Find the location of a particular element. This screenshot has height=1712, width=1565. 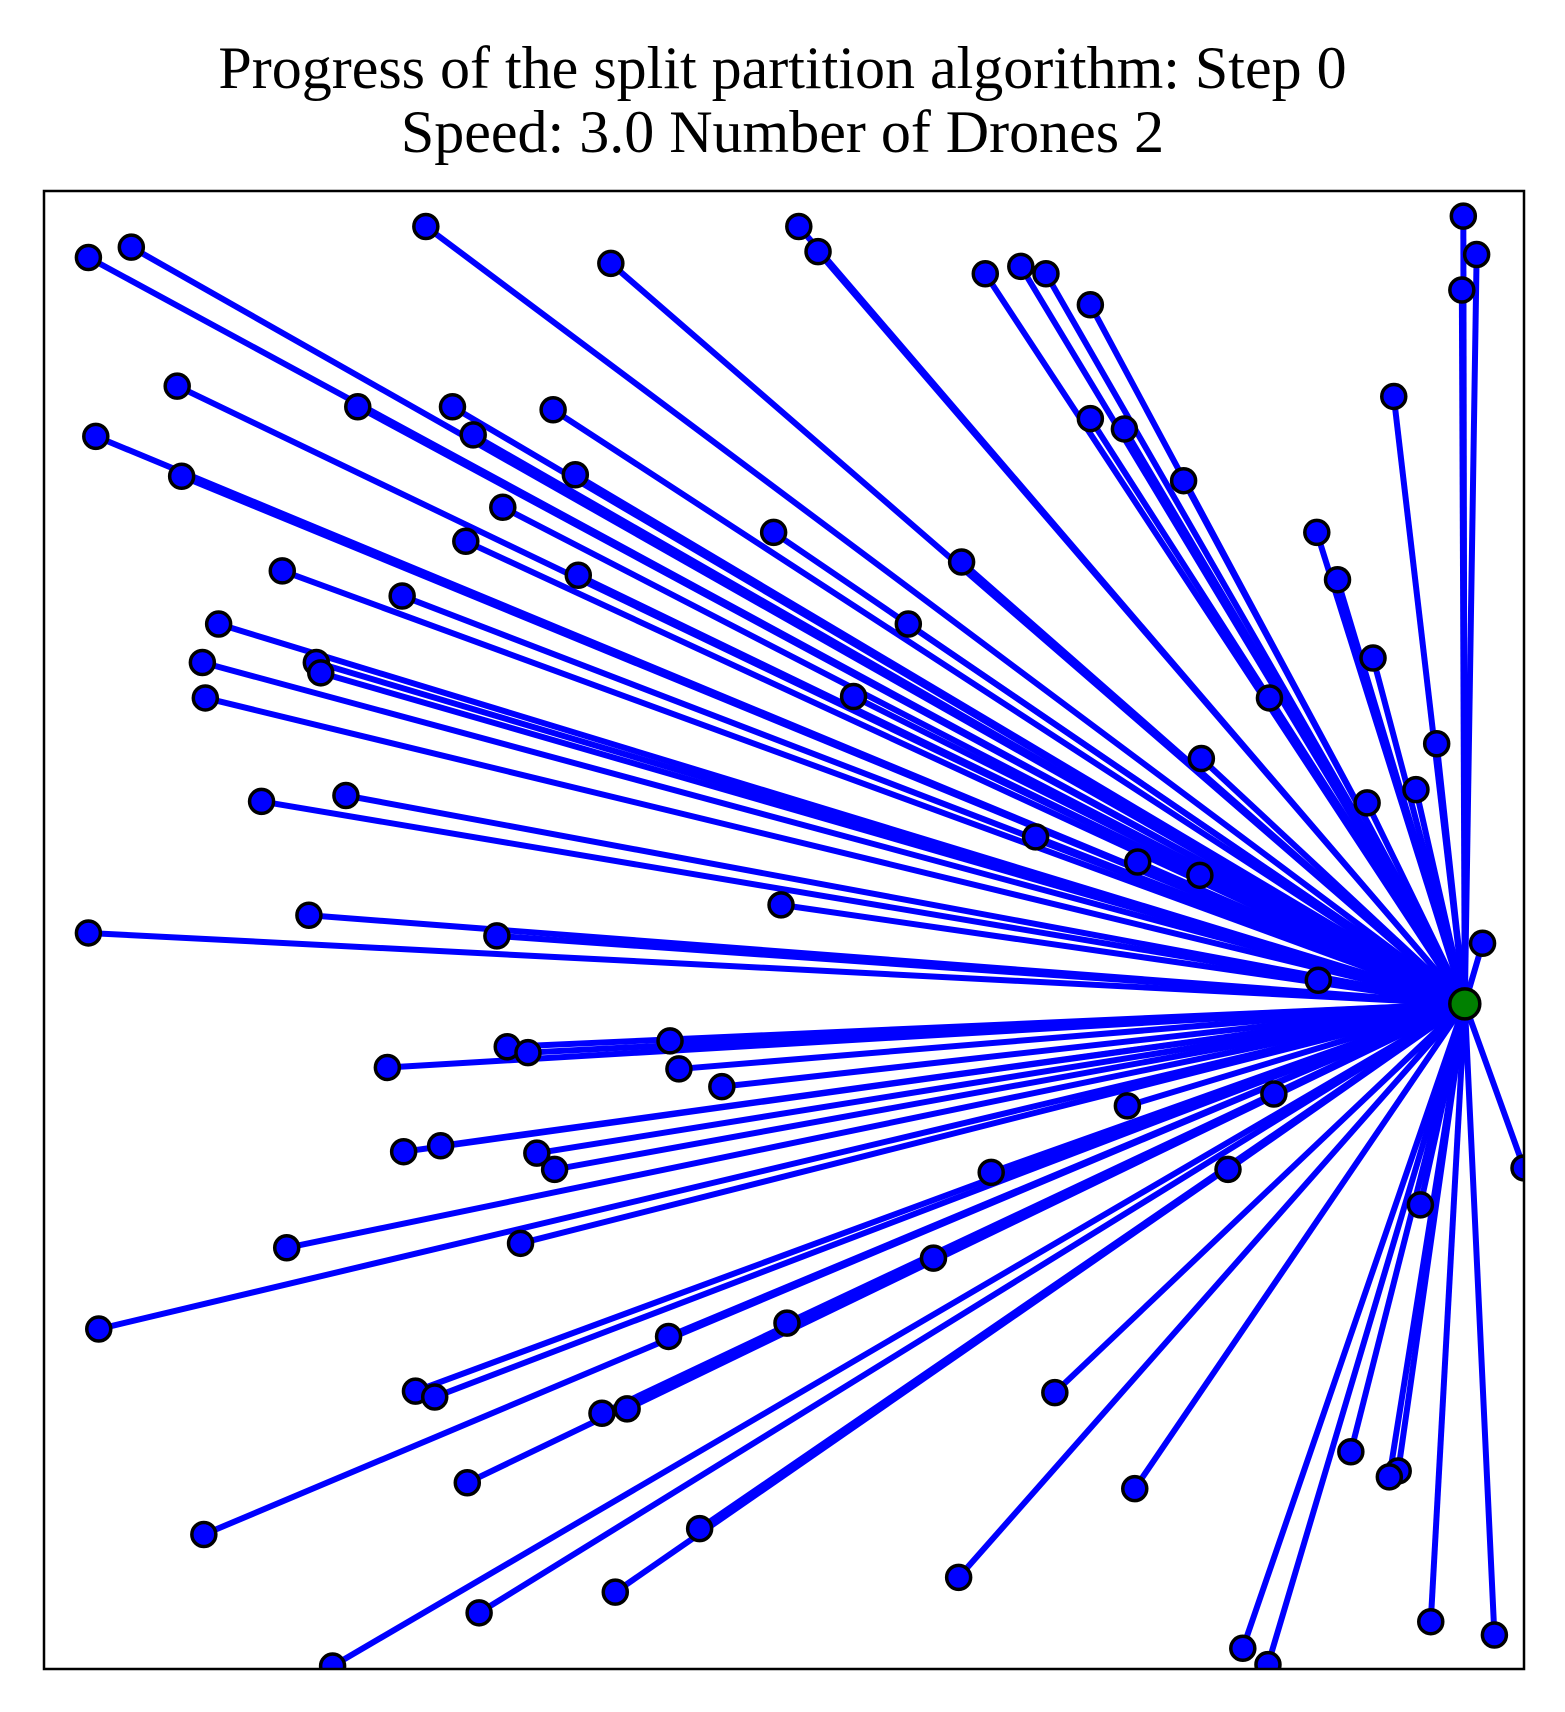

depot-marker-group is located at coordinates (1465, 1004).